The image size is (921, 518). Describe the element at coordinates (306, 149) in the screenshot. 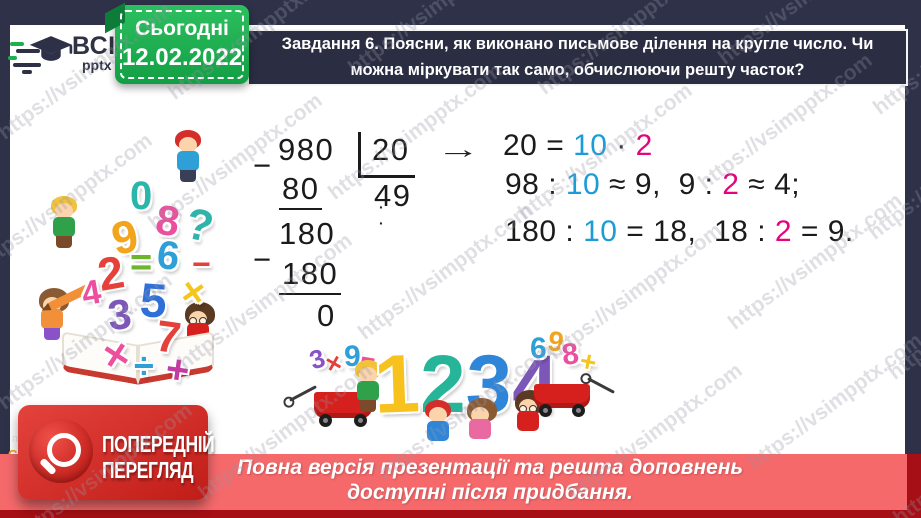

I see `dividend: 980` at that location.